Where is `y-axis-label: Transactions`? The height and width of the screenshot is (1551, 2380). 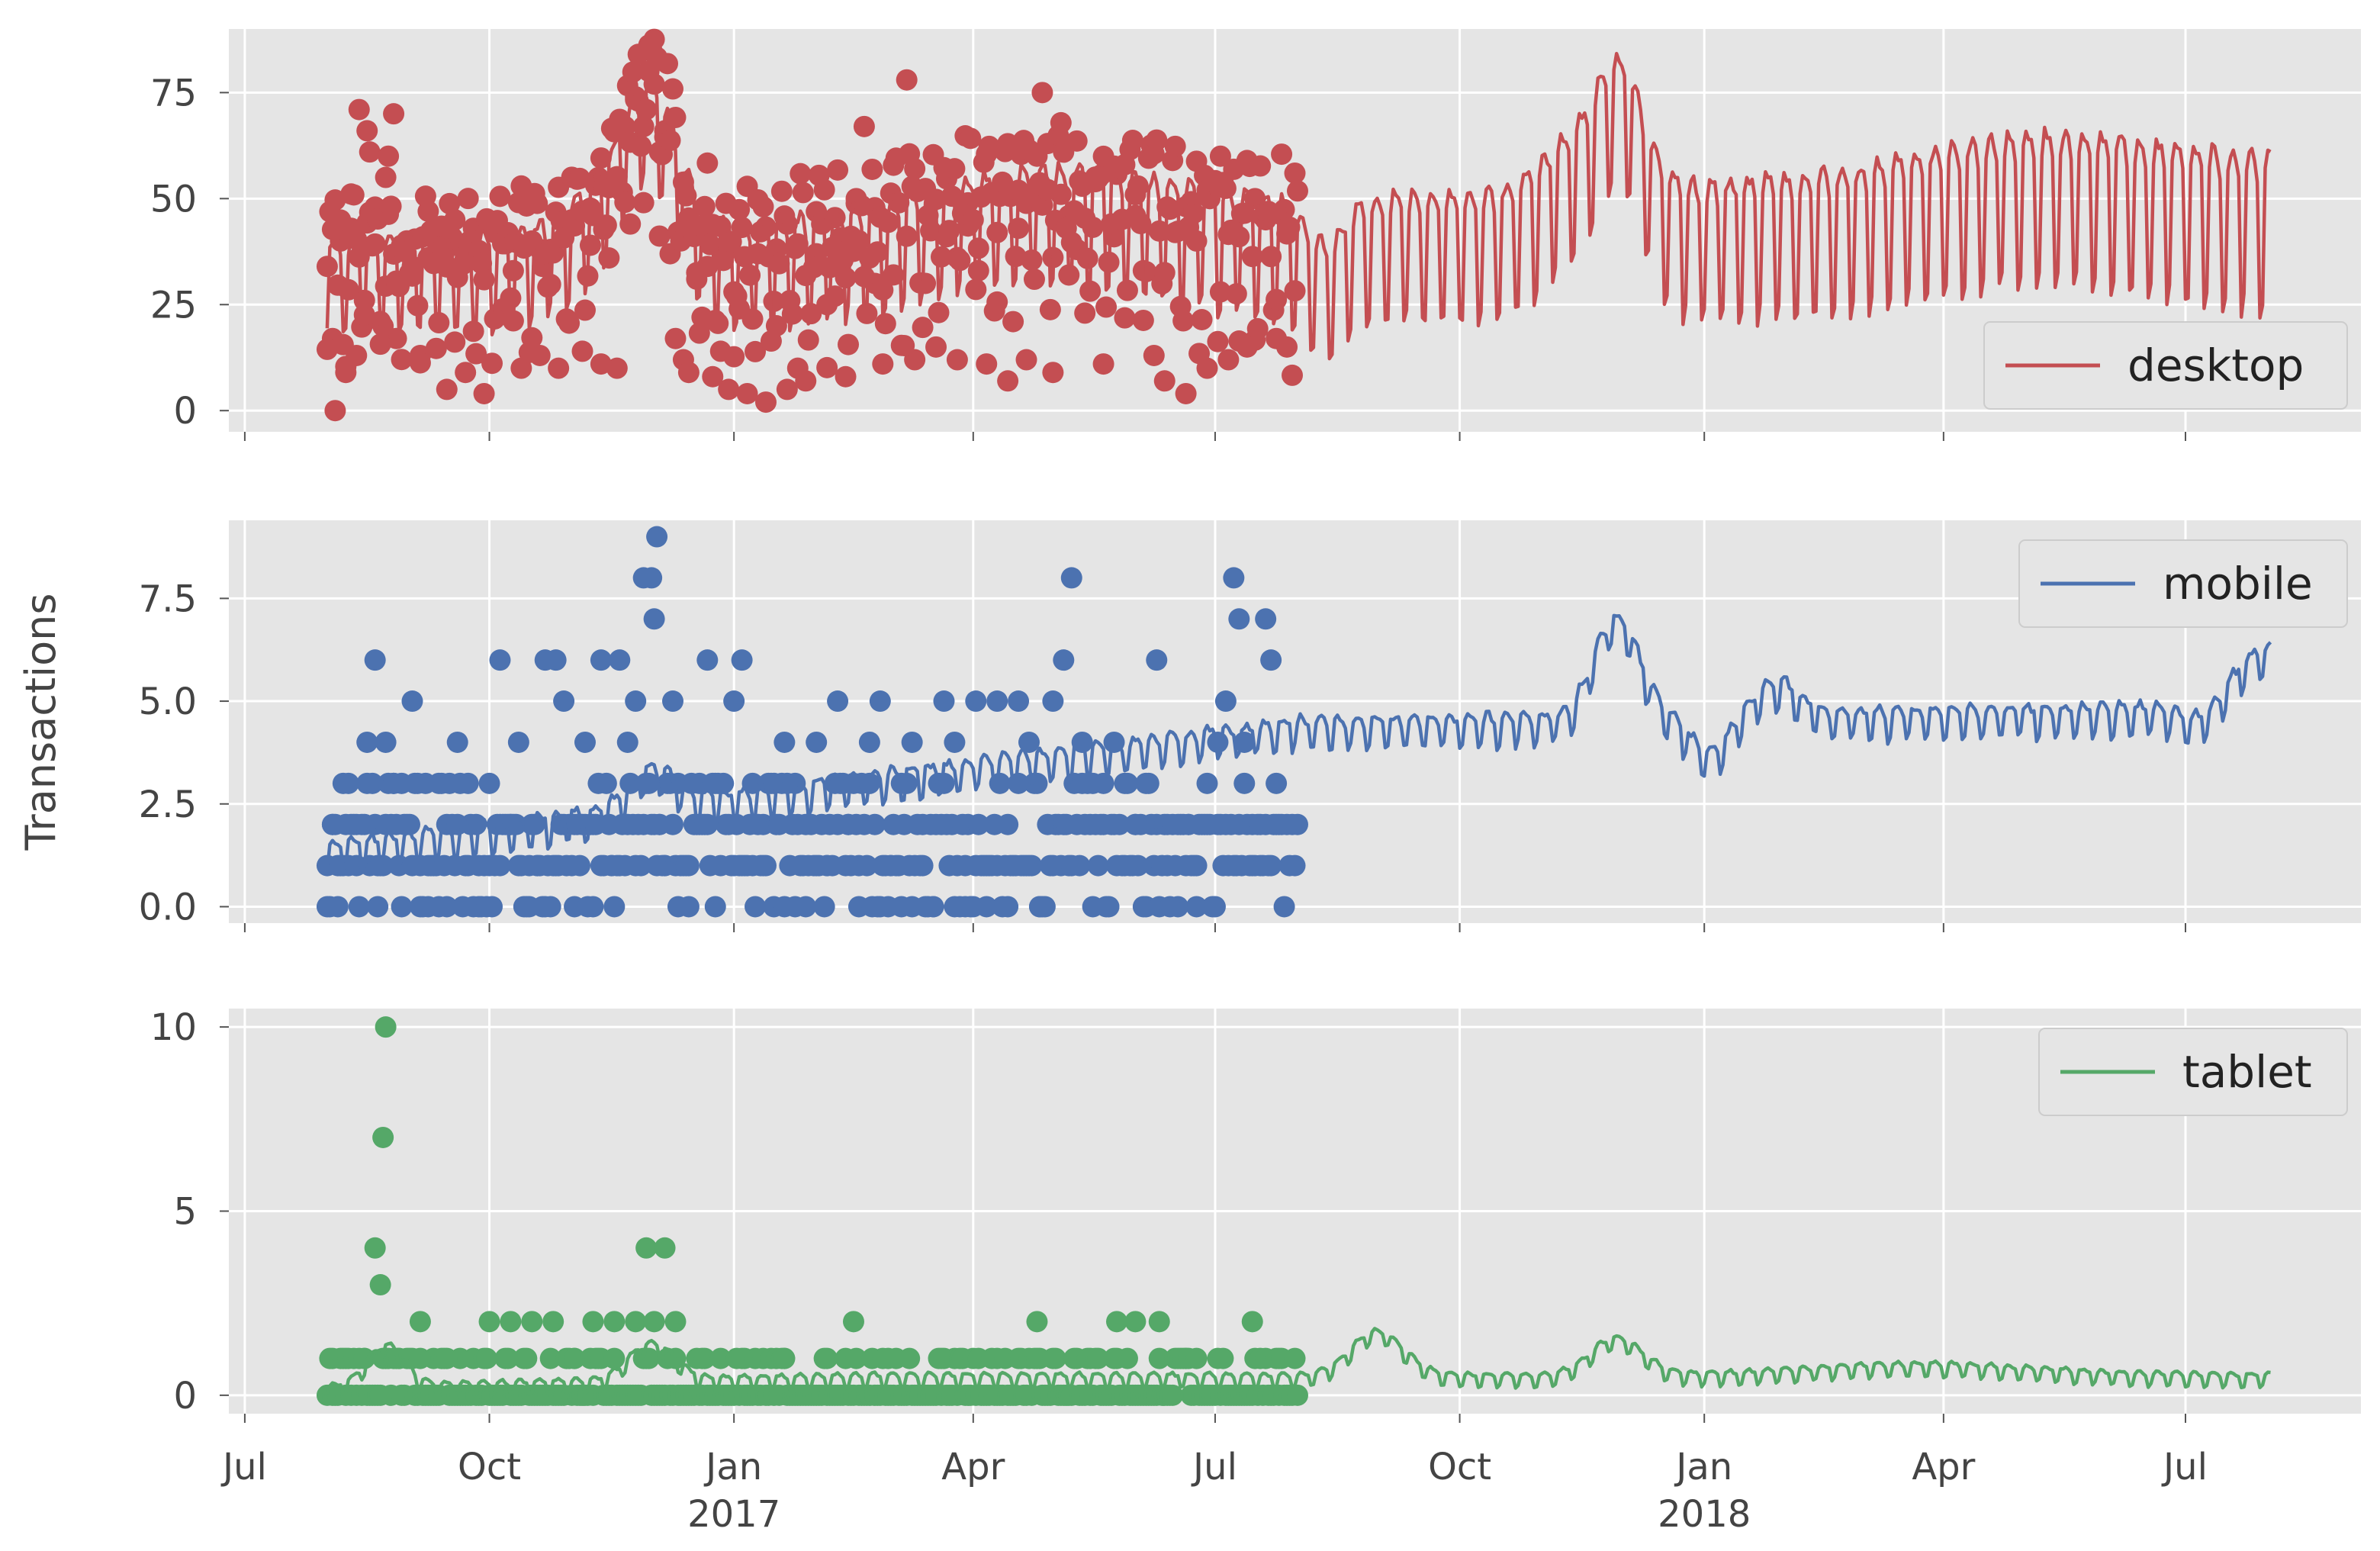
y-axis-label: Transactions is located at coordinates (41, 722).